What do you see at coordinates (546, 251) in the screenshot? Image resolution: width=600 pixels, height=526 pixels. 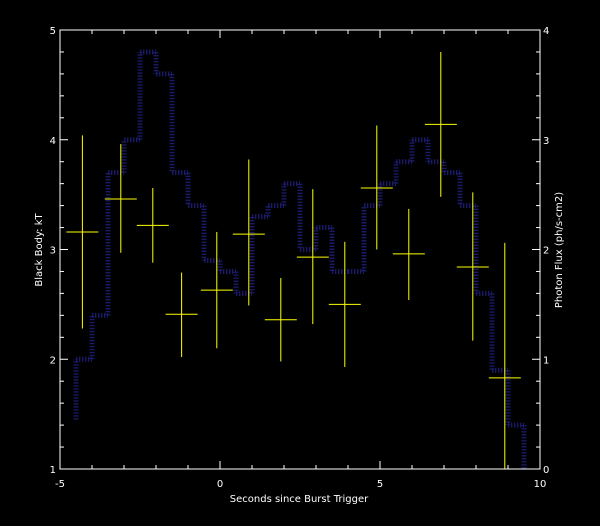 I see `y-right-tick-label: 2` at bounding box center [546, 251].